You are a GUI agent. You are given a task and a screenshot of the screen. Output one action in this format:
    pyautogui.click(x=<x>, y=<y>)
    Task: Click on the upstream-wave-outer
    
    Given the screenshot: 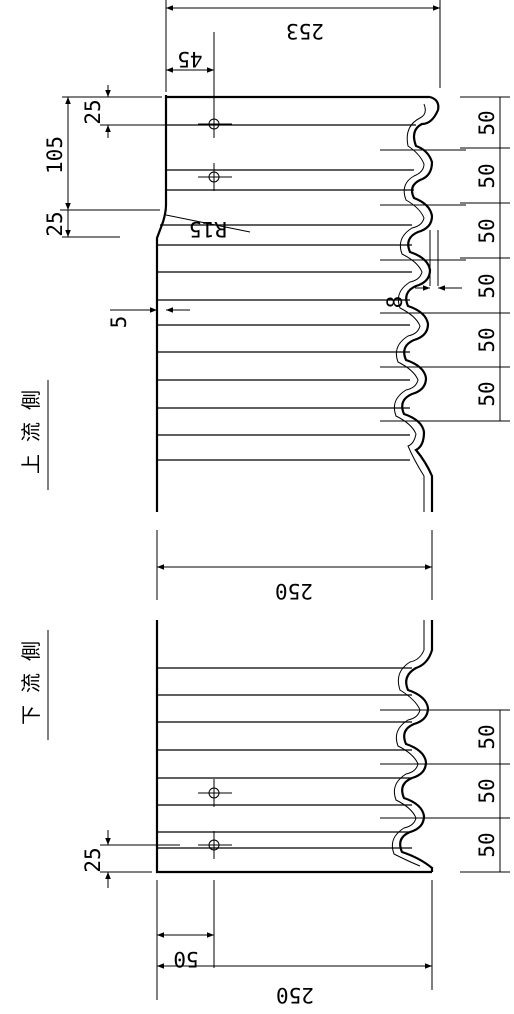 What is the action you would take?
    pyautogui.click(x=420, y=303)
    